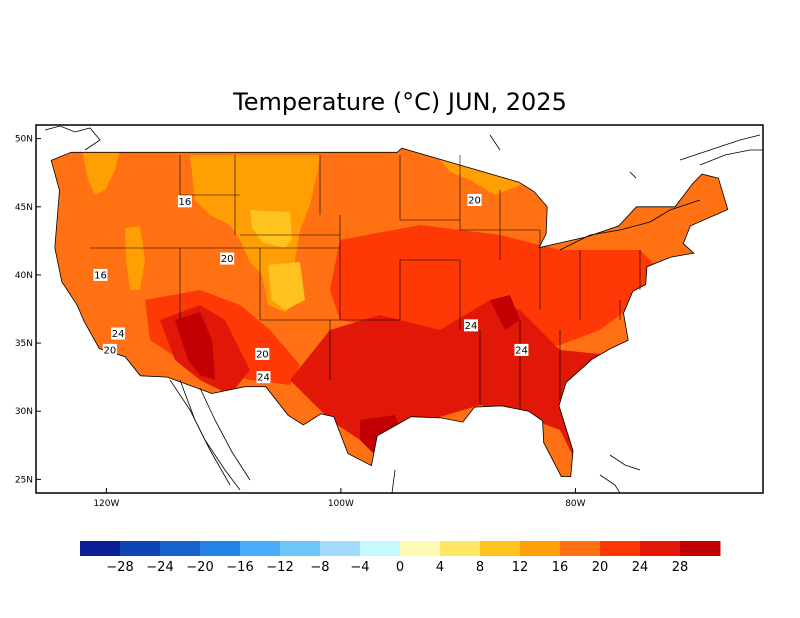 The width and height of the screenshot is (800, 618). I want to click on colorbar-tick-label: −28, so click(119, 567).